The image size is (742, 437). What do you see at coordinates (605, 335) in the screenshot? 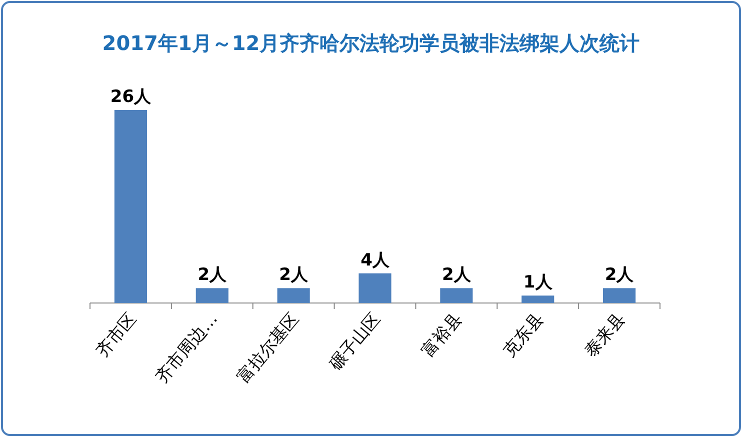
I see `x-tick-label: 泰来县` at bounding box center [605, 335].